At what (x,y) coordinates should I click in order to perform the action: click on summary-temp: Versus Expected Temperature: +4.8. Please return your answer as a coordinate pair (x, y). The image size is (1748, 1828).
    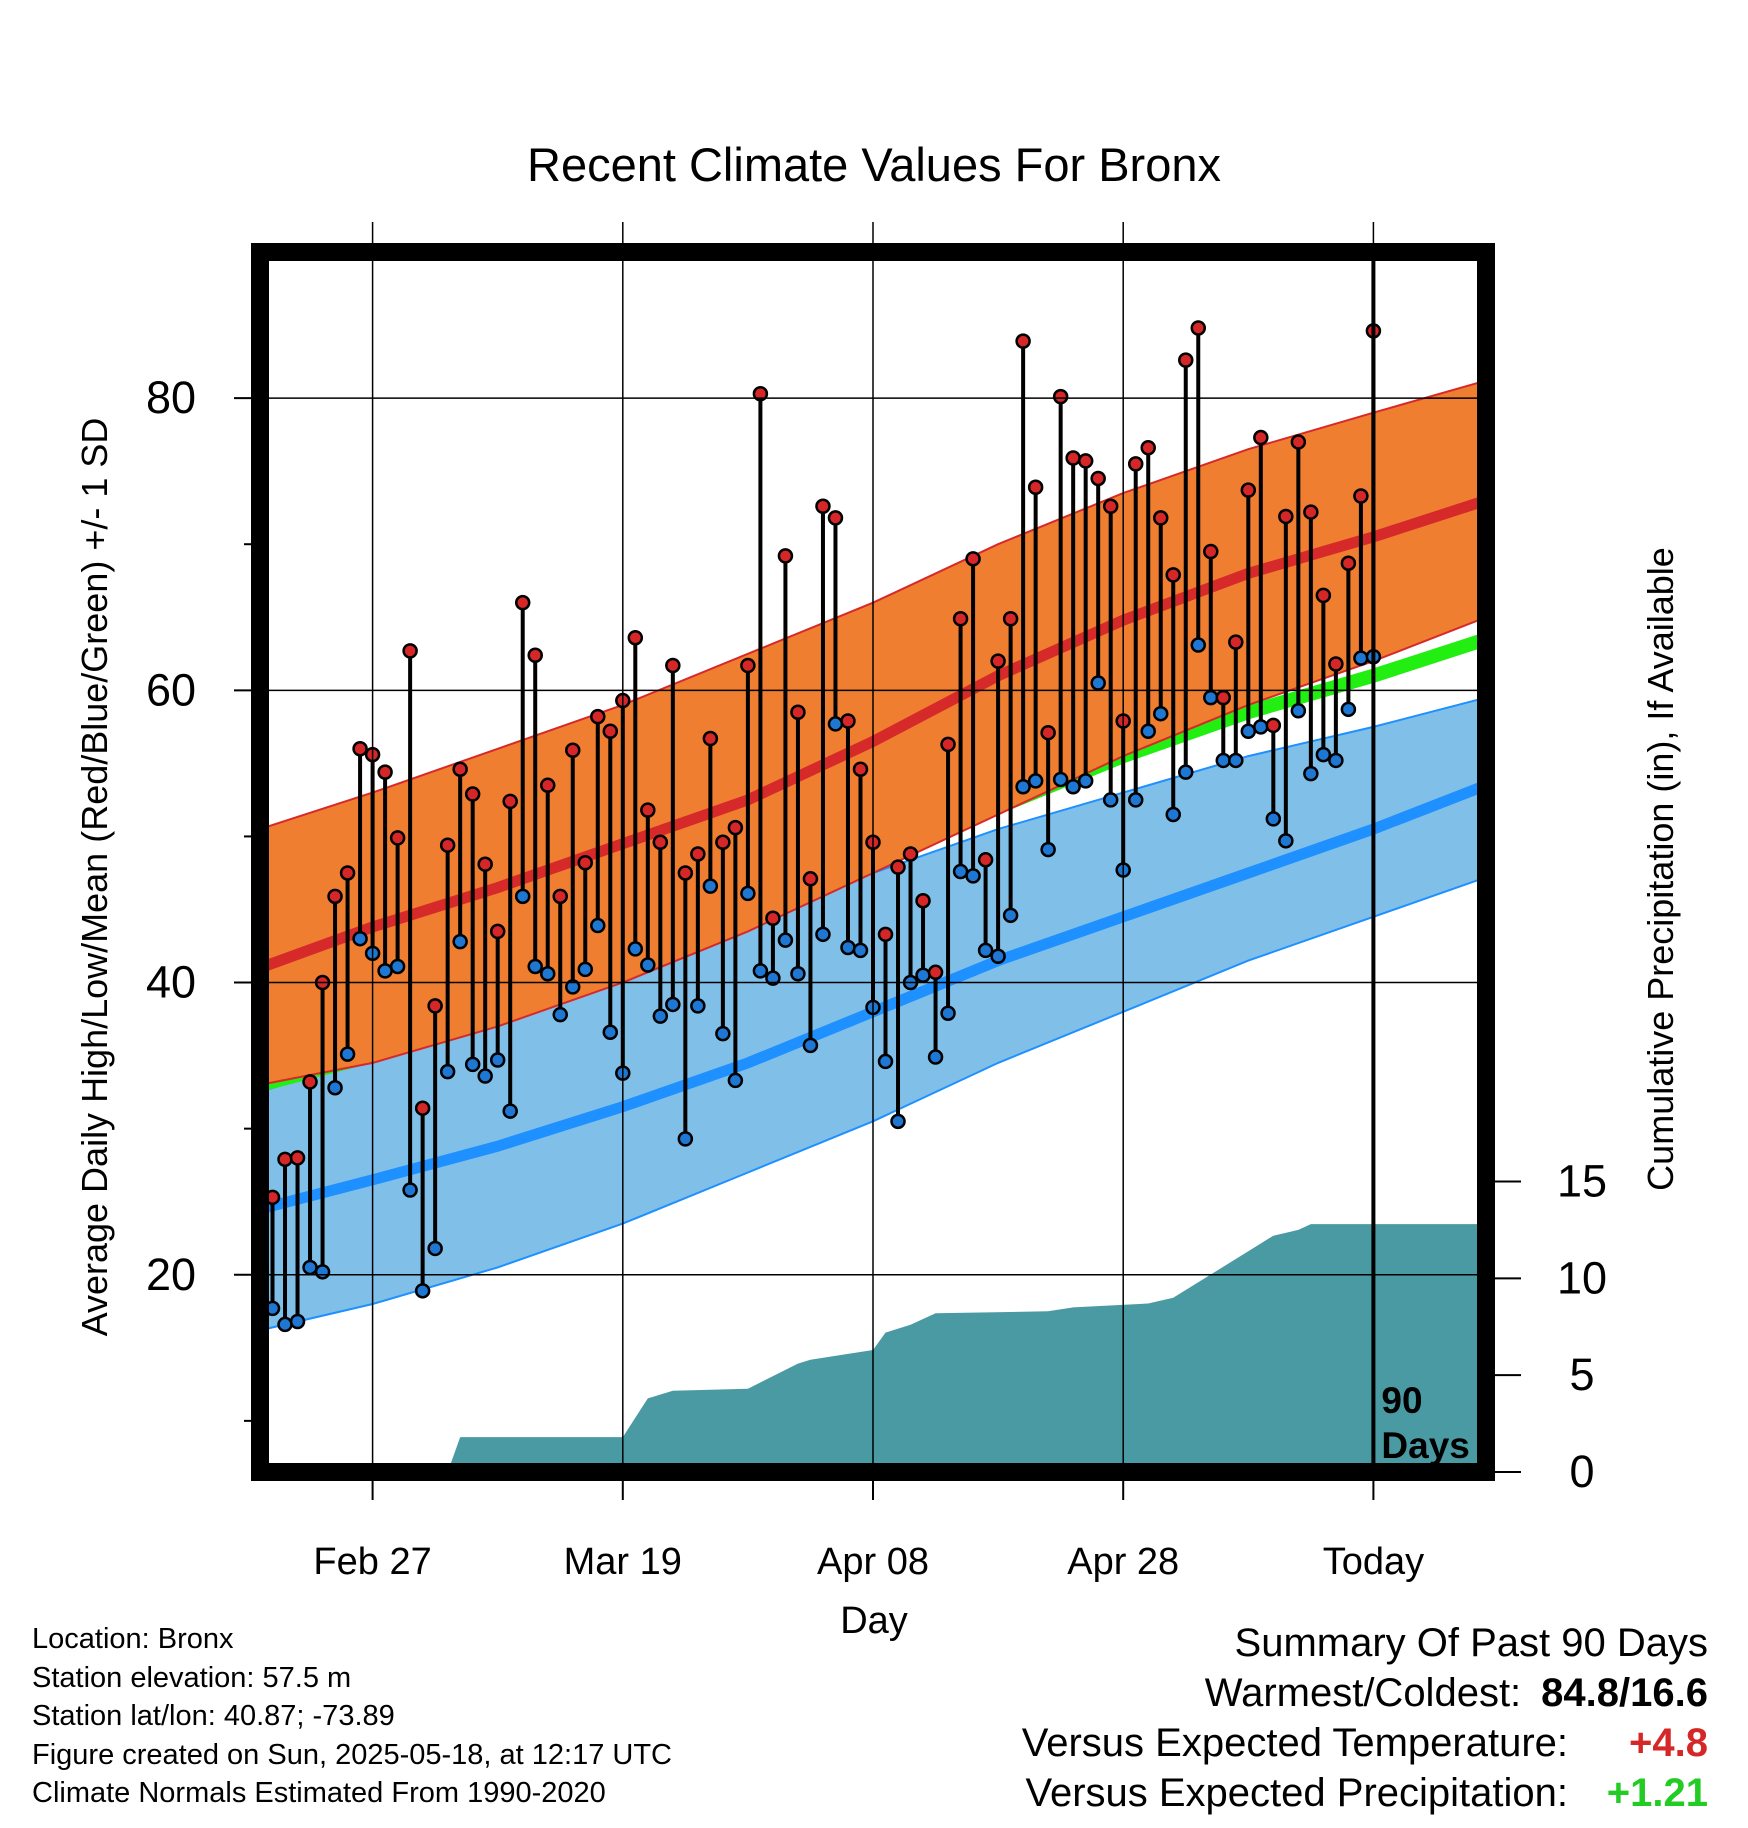
    Looking at the image, I should click on (1365, 1743).